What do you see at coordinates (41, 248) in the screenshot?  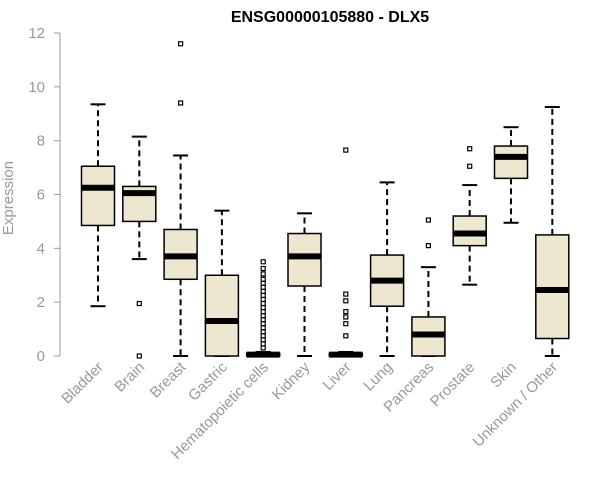 I see `y-tick-label: 4` at bounding box center [41, 248].